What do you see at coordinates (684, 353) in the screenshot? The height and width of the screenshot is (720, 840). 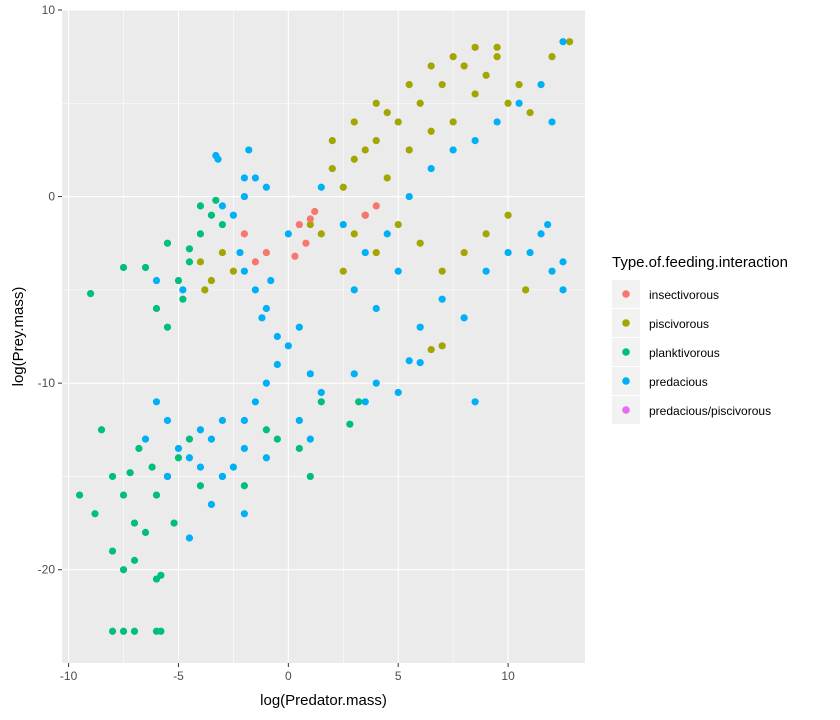 I see `legend-label: planktivorous` at bounding box center [684, 353].